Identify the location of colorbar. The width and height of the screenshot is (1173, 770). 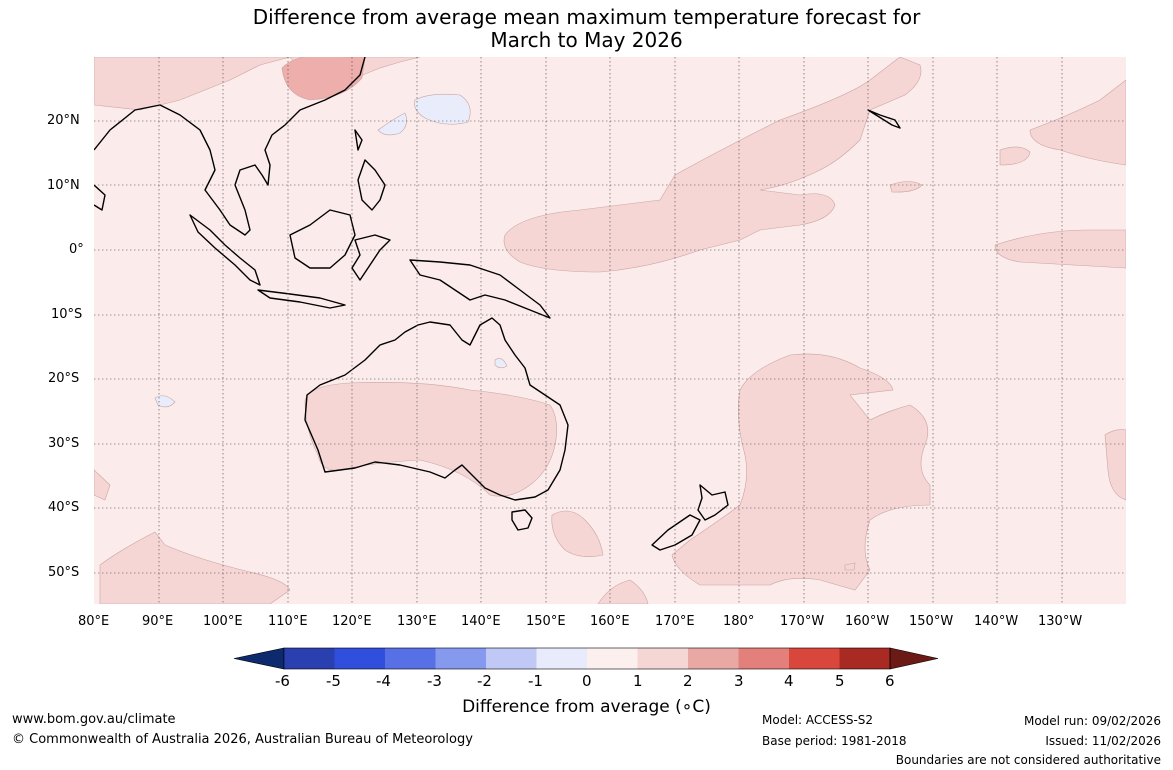
(586, 658).